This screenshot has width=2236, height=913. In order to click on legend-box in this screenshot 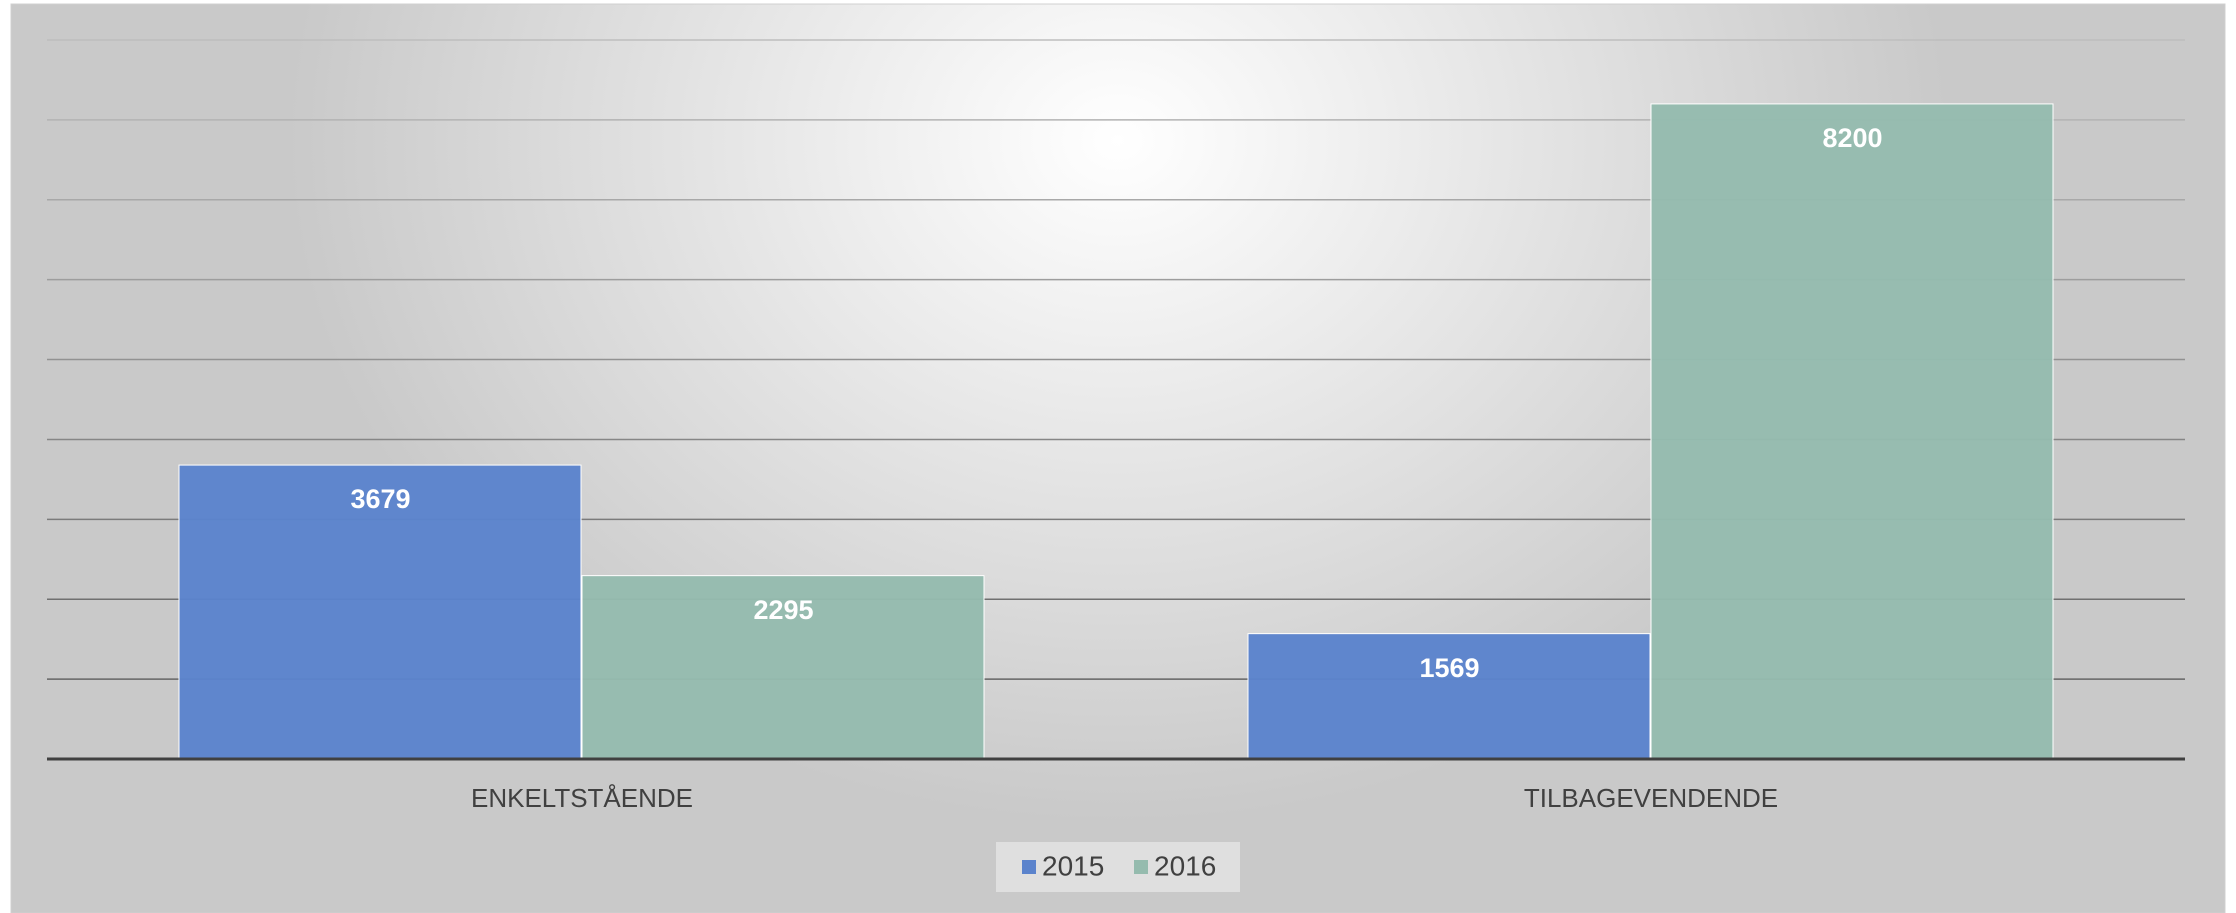, I will do `click(1118, 867)`.